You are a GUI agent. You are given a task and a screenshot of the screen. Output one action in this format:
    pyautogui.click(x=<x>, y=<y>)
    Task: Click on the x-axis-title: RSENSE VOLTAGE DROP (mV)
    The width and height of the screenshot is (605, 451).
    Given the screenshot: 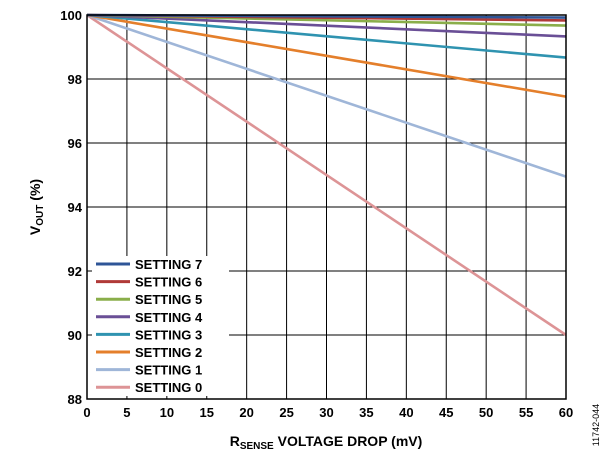 What is the action you would take?
    pyautogui.click(x=326, y=442)
    